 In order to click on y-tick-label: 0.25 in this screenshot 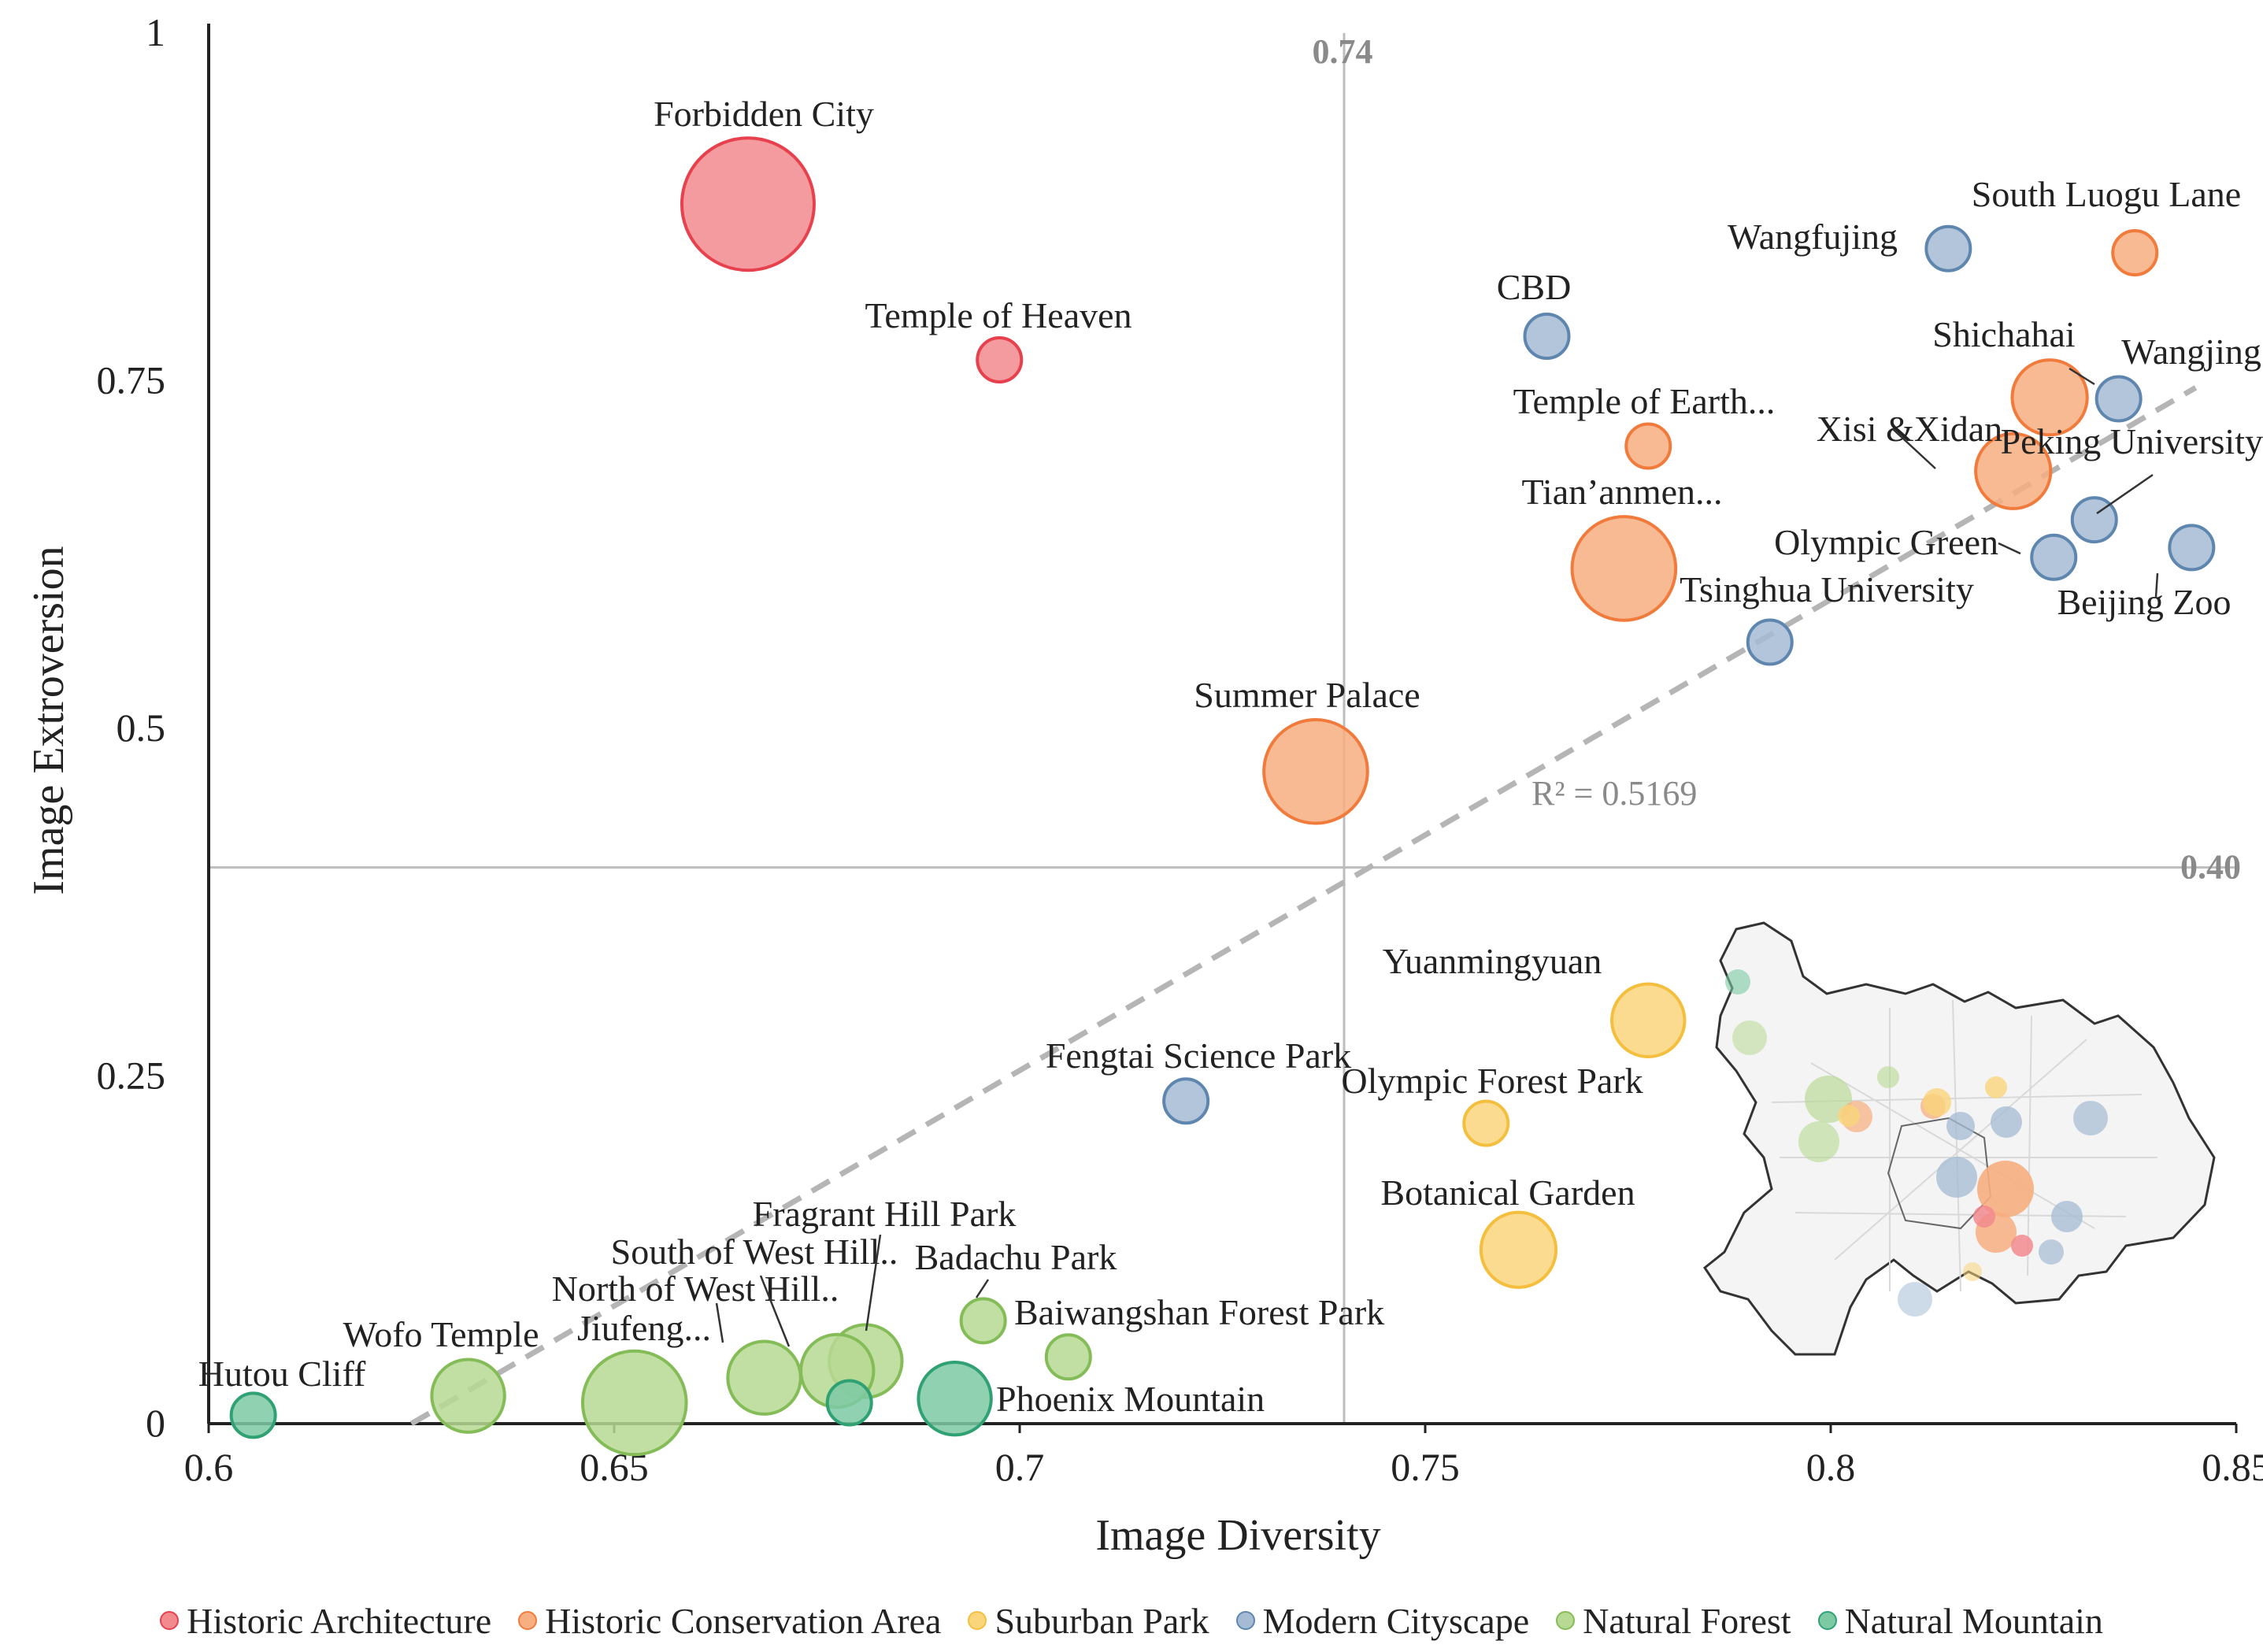, I will do `click(131, 1076)`.